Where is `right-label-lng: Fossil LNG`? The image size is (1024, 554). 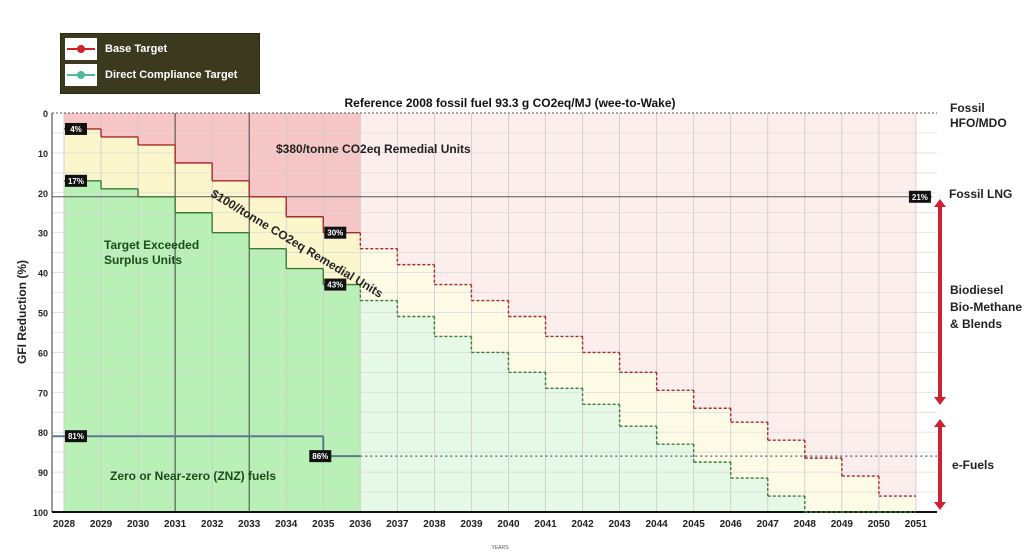 right-label-lng: Fossil LNG is located at coordinates (980, 194).